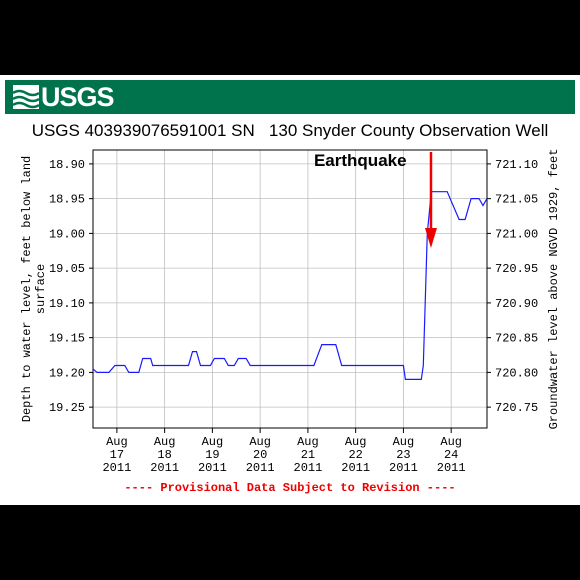 The height and width of the screenshot is (580, 580). I want to click on x-tick-label: 23, so click(403, 455).